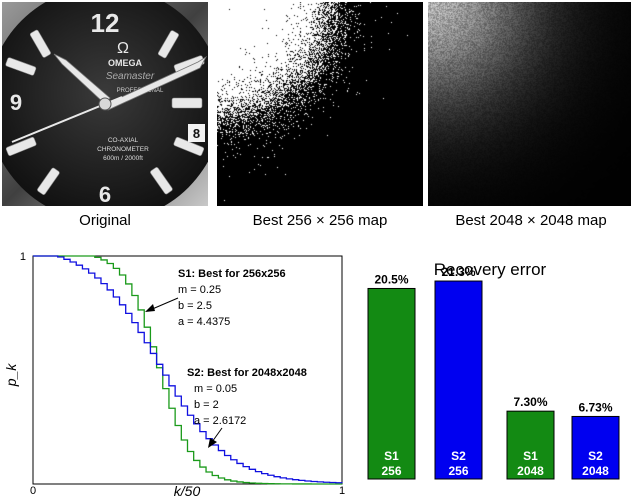  I want to click on model-text: Seamaster, so click(130, 76).